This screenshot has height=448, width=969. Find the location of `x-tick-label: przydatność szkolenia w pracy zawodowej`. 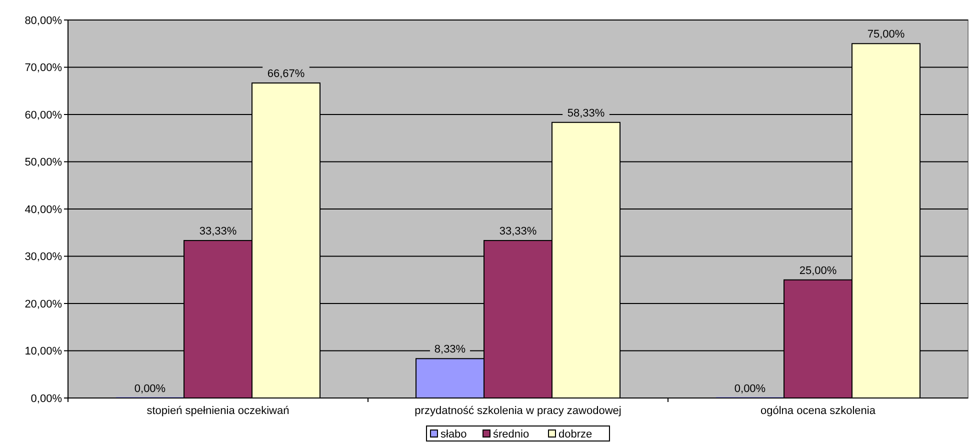

x-tick-label: przydatność szkolenia w pracy zawodowej is located at coordinates (518, 411).